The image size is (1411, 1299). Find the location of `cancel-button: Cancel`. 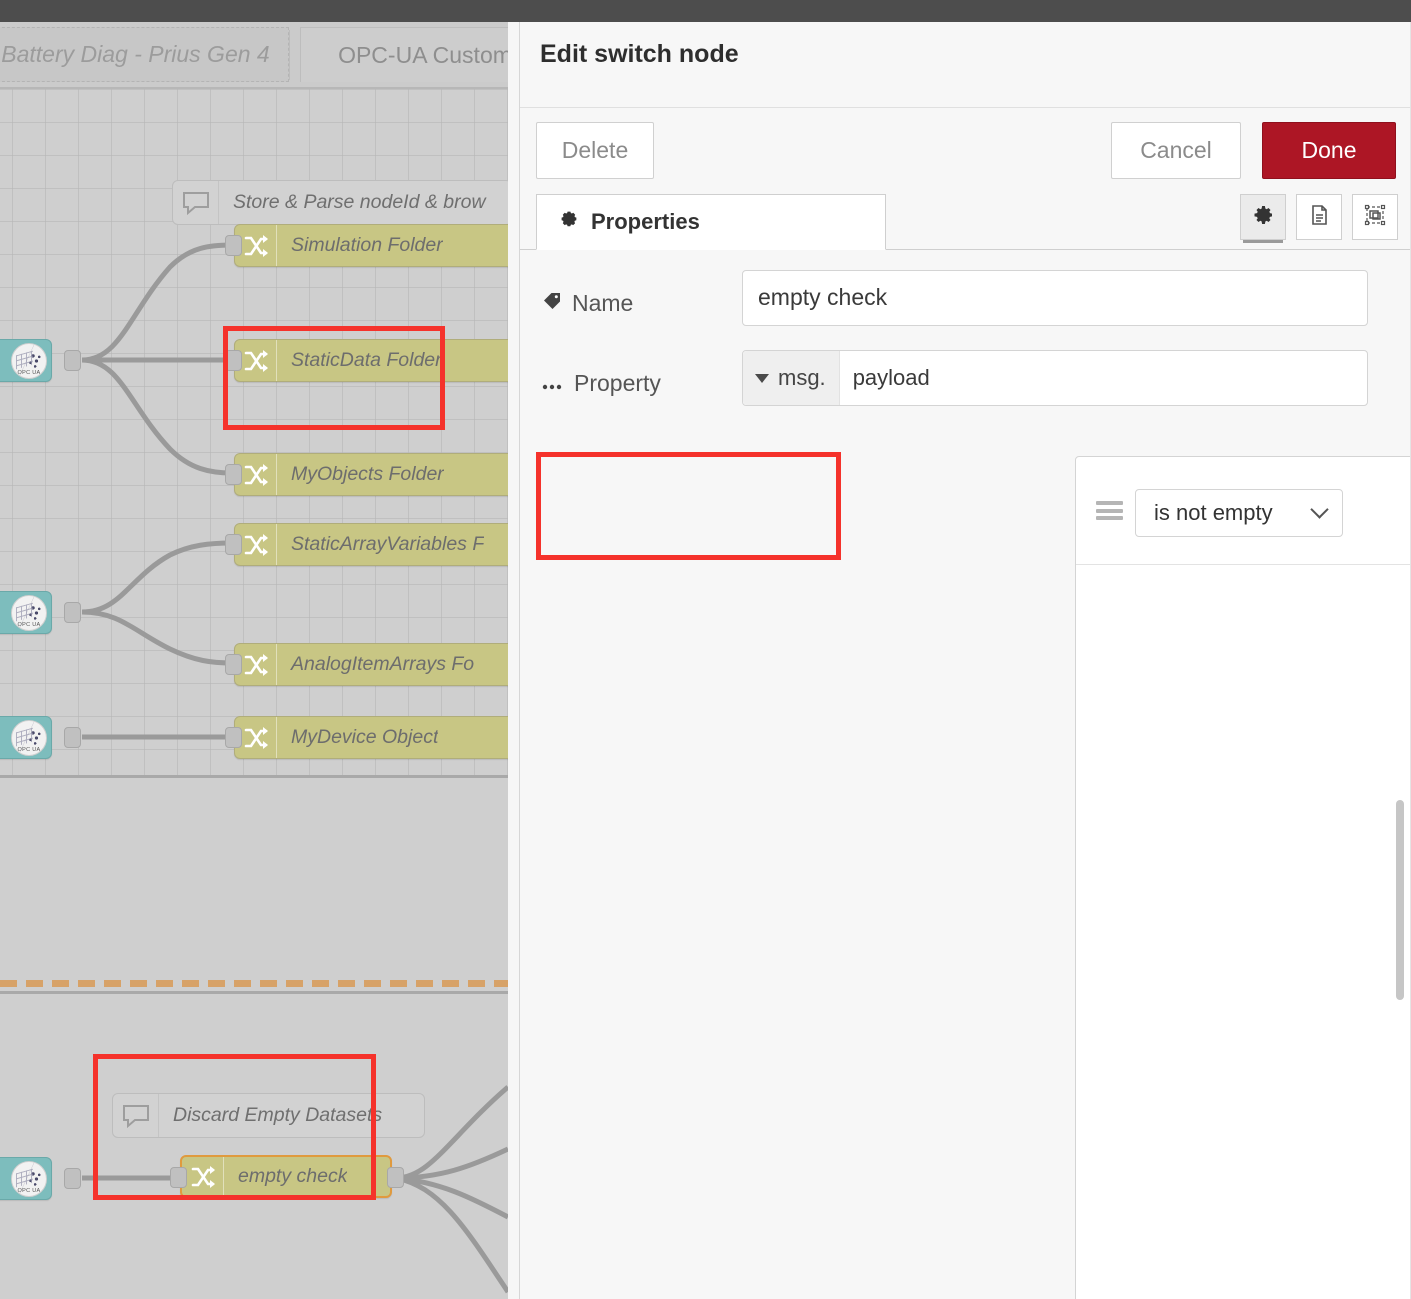

cancel-button: Cancel is located at coordinates (1176, 150).